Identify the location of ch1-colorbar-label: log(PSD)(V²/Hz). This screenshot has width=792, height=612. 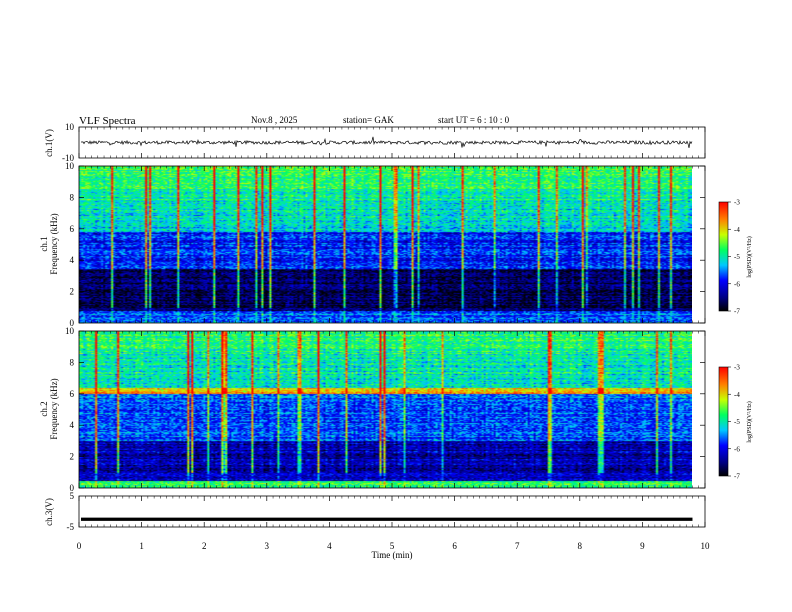
(749, 256).